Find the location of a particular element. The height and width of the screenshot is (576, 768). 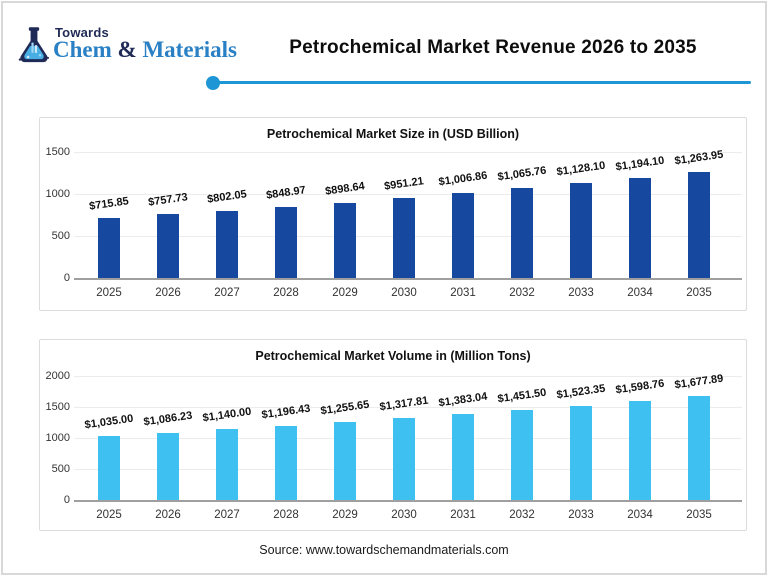

bar-value-label: $1,255.65 is located at coordinates (345, 408).